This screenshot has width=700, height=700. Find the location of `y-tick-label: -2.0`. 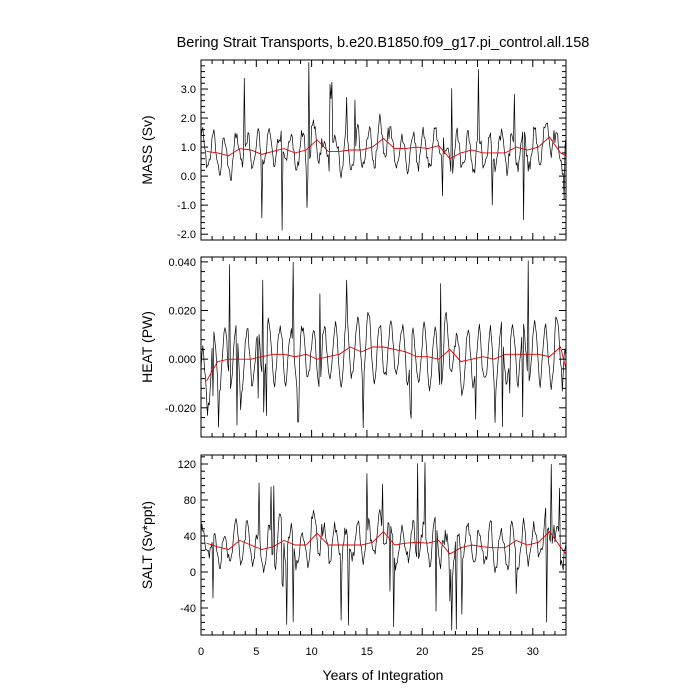

y-tick-label: -2.0 is located at coordinates (186, 235).